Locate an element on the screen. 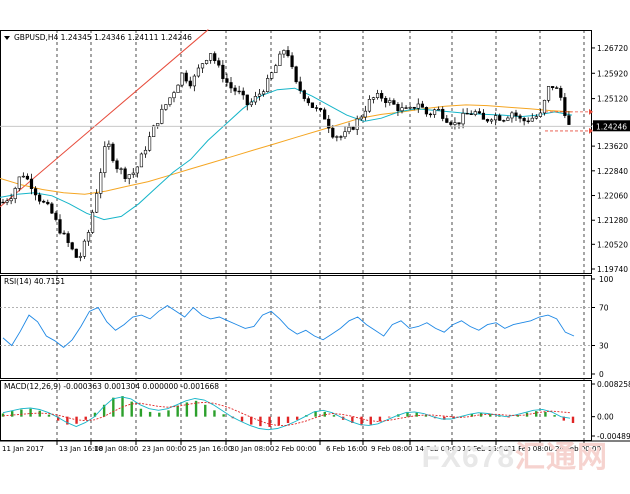 The width and height of the screenshot is (630, 494). price-tick-label: 1.20520 is located at coordinates (612, 244).